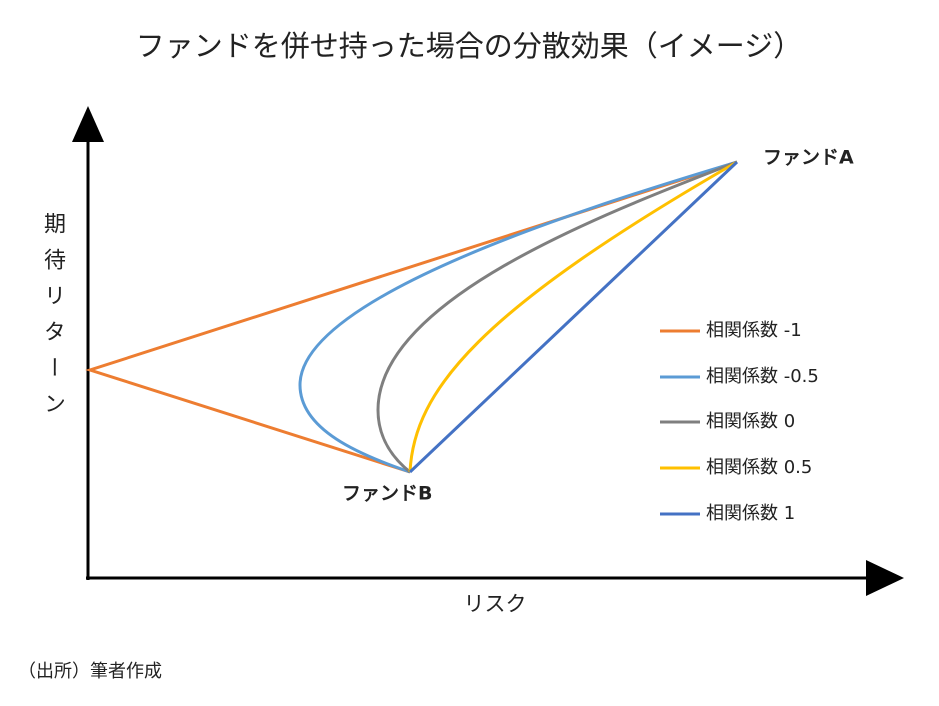  I want to click on legend: 相関係数 -1 相関係数 -0.5 相関係数 0 相関係数 0.5 相関係数 1, so click(739, 422).